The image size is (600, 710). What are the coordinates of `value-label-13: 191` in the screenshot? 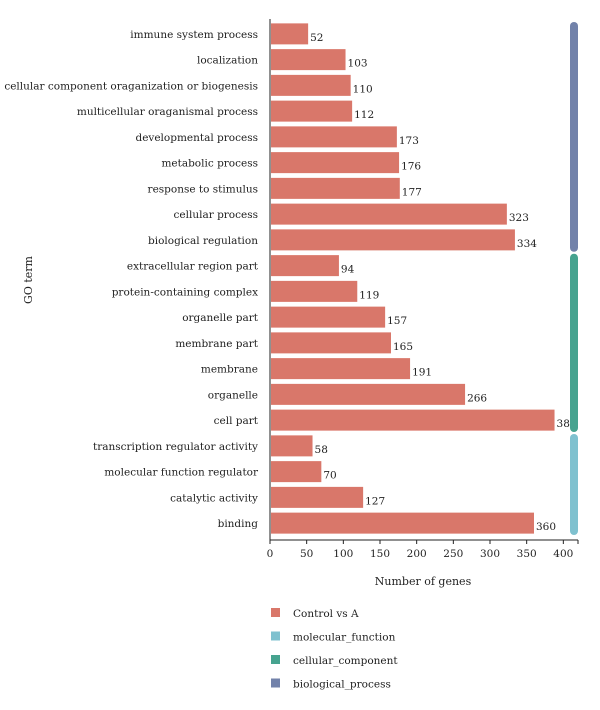 It's located at (422, 373).